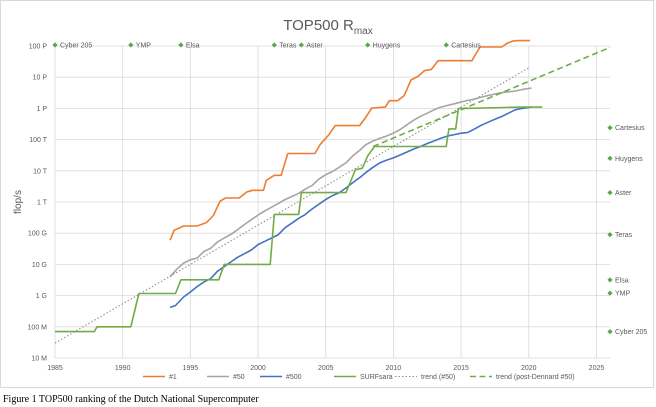 The width and height of the screenshot is (656, 407). I want to click on legend-label: trend (#50), so click(438, 377).